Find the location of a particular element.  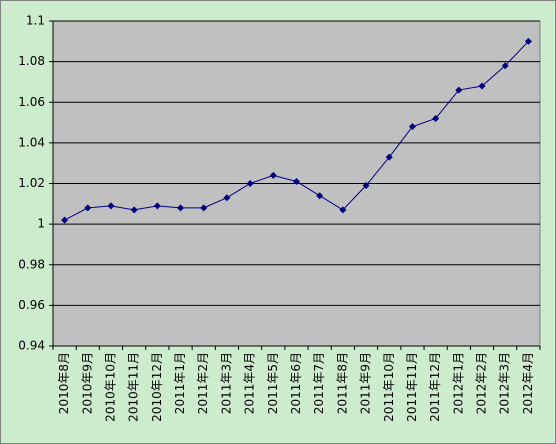

y-tick-label: 1.08 is located at coordinates (31, 61).